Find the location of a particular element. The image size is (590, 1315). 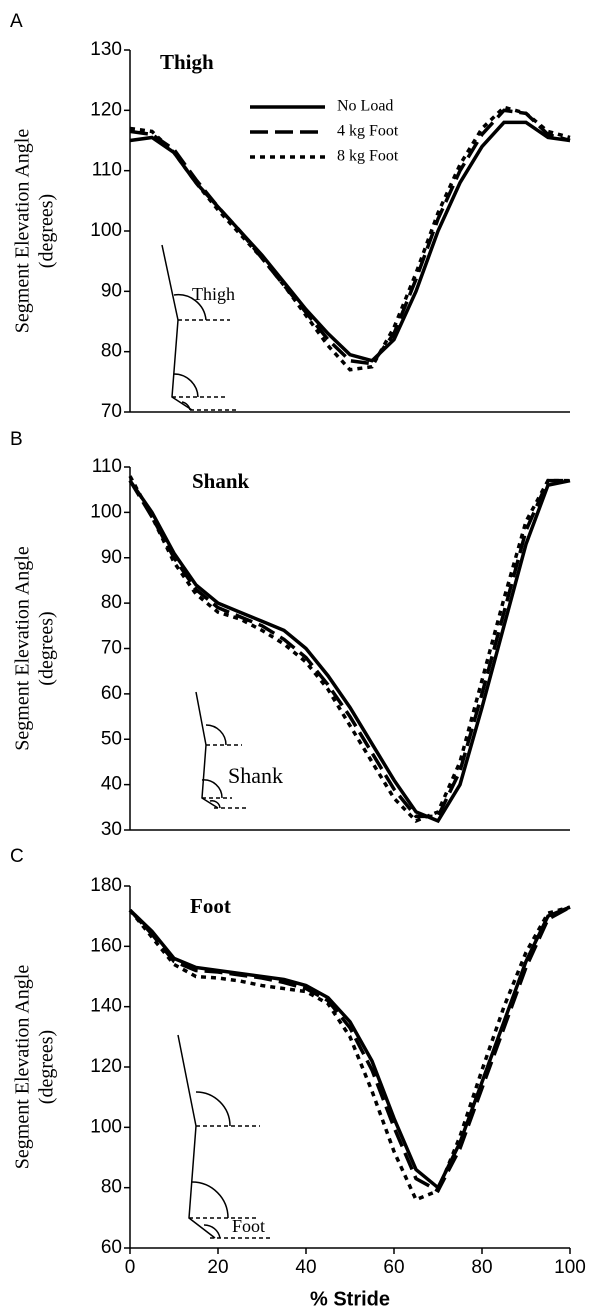

inset-label: Thigh is located at coordinates (213, 294).